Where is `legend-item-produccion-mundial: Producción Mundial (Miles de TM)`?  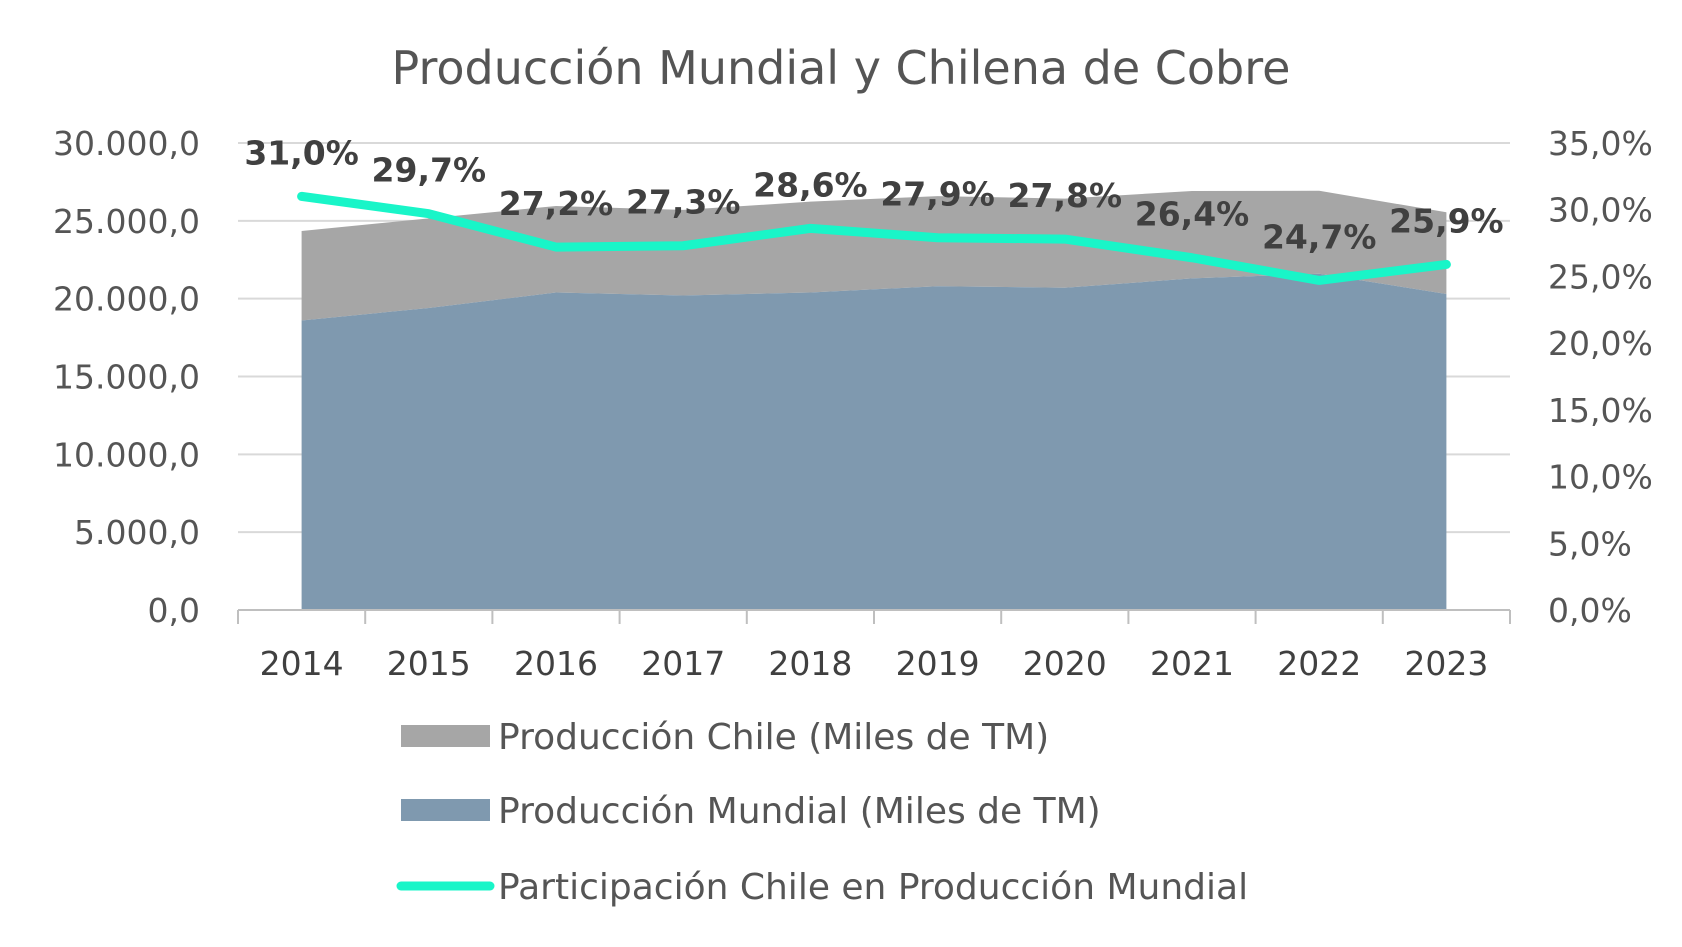
legend-item-produccion-mundial: Producción Mundial (Miles de TM) is located at coordinates (751, 811).